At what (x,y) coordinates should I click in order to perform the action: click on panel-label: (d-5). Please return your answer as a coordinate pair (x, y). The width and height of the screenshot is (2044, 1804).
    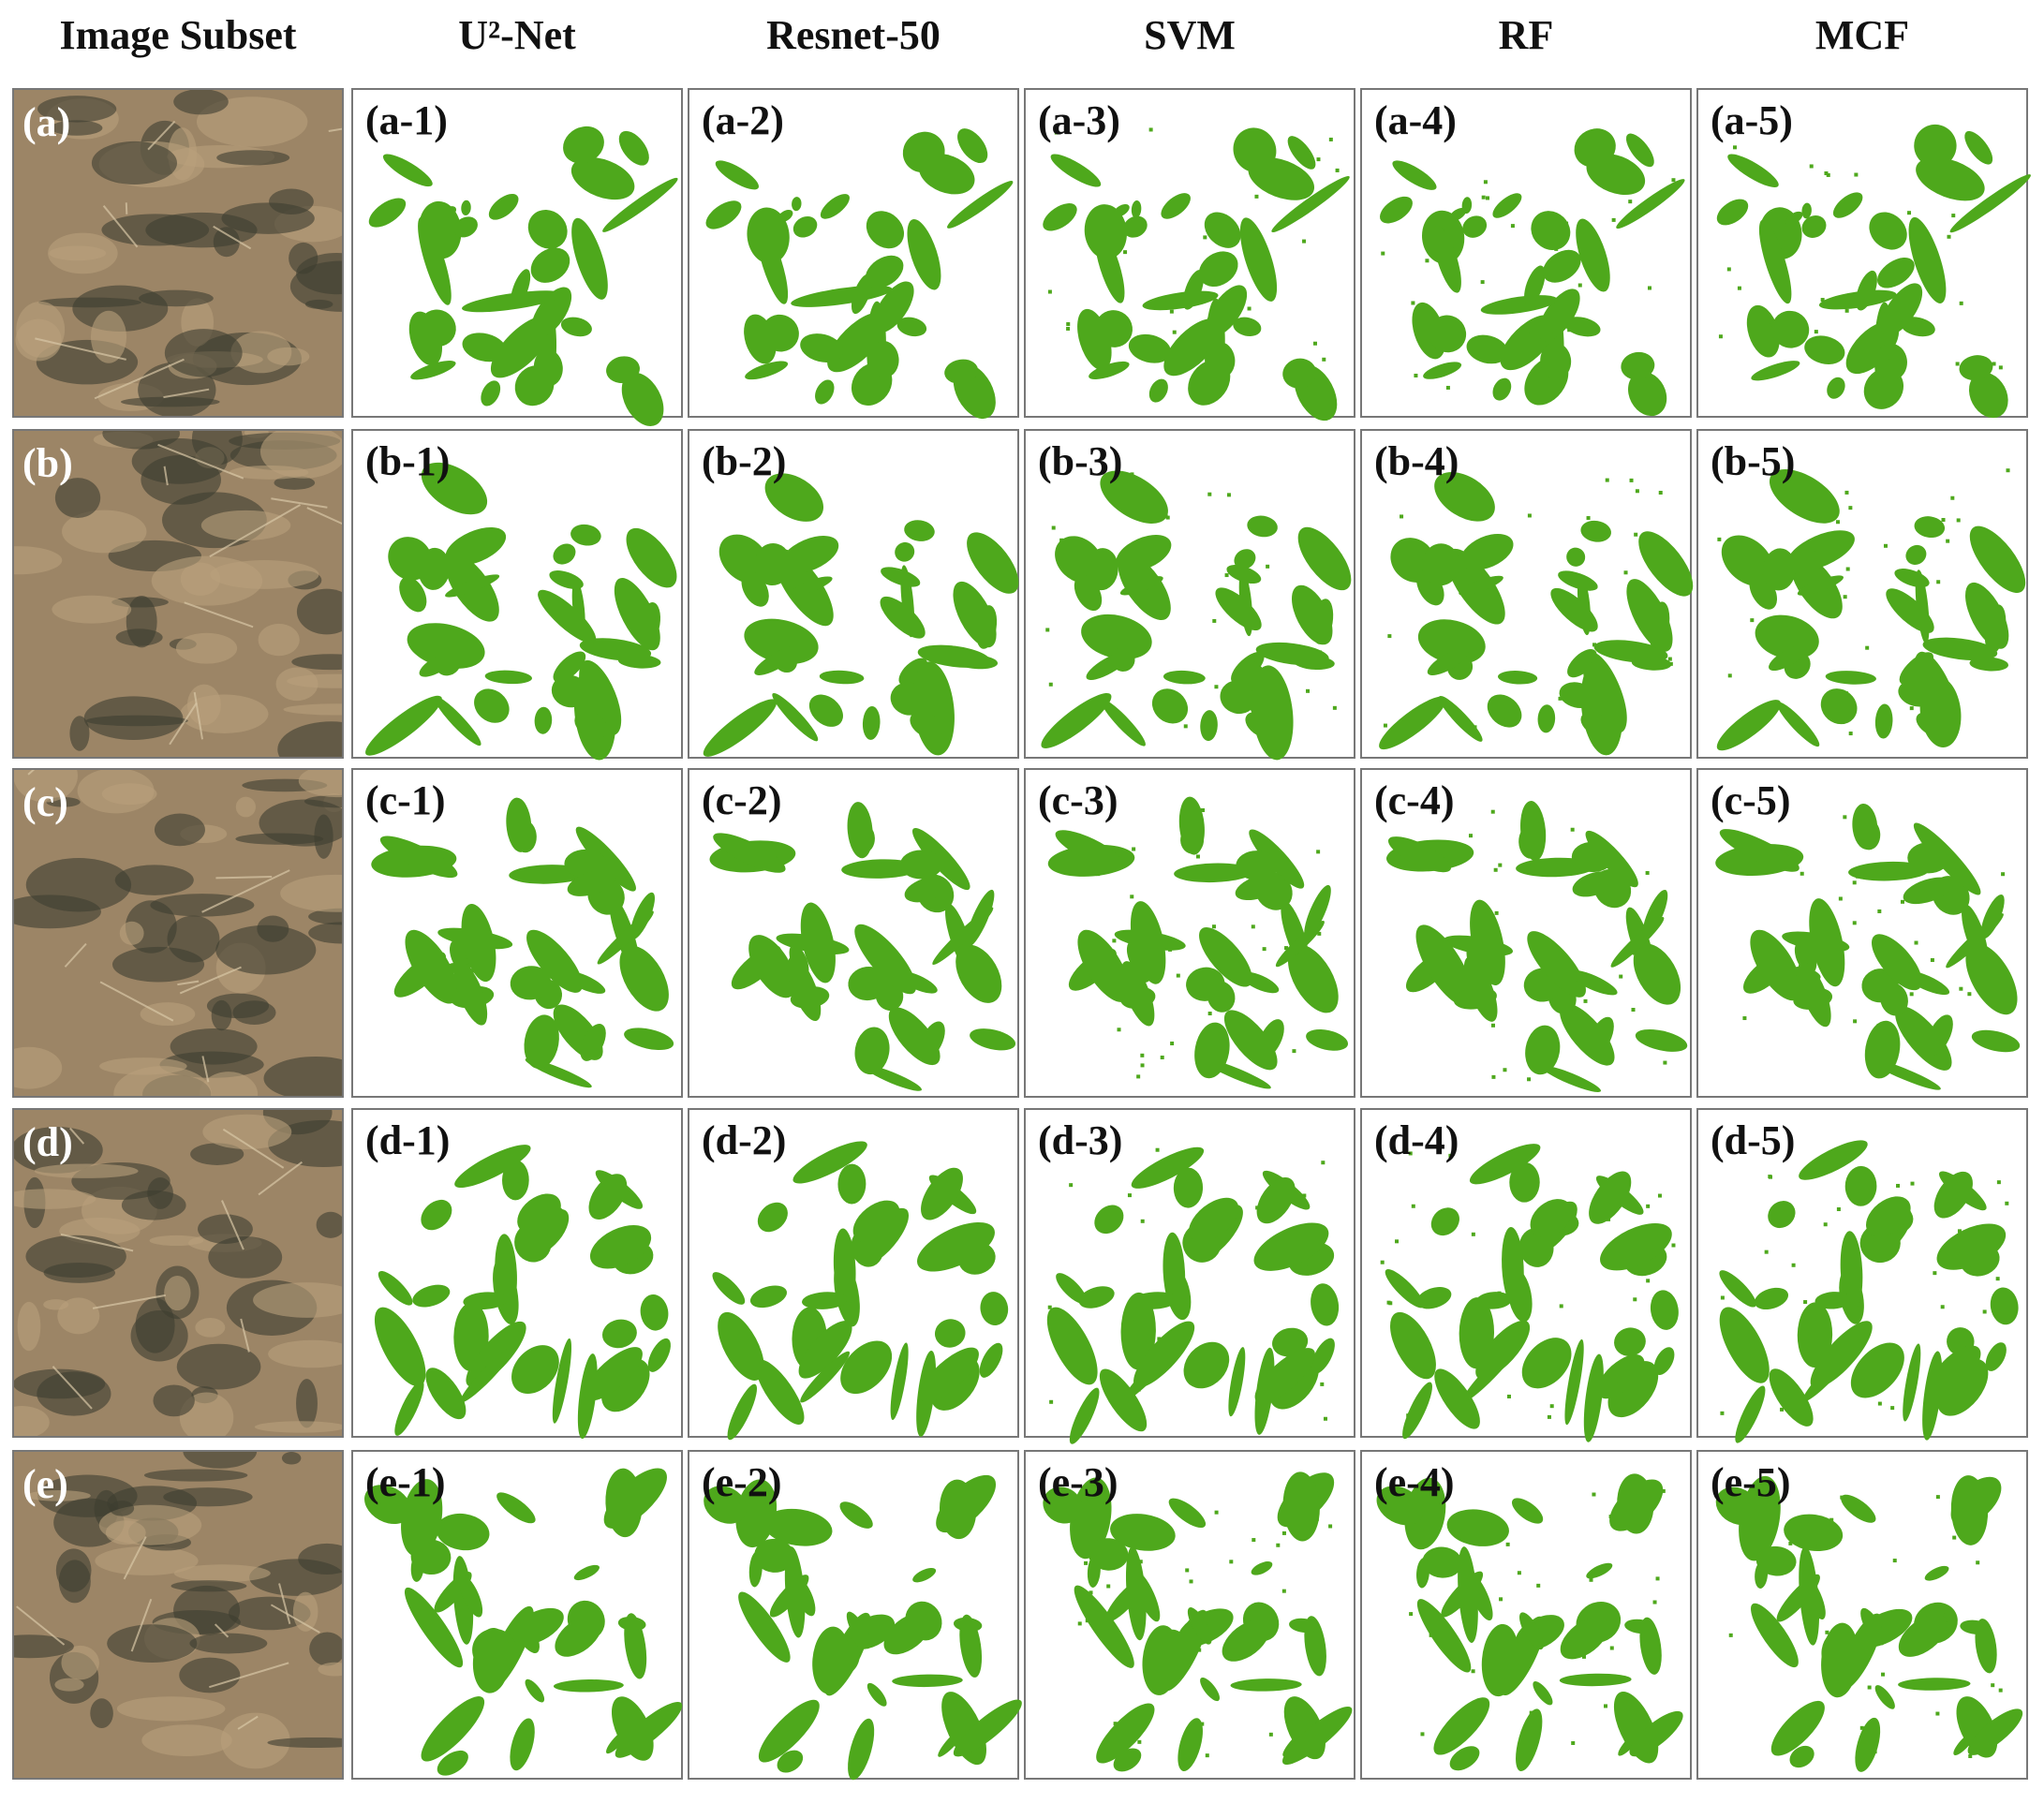
    Looking at the image, I should click on (1753, 1140).